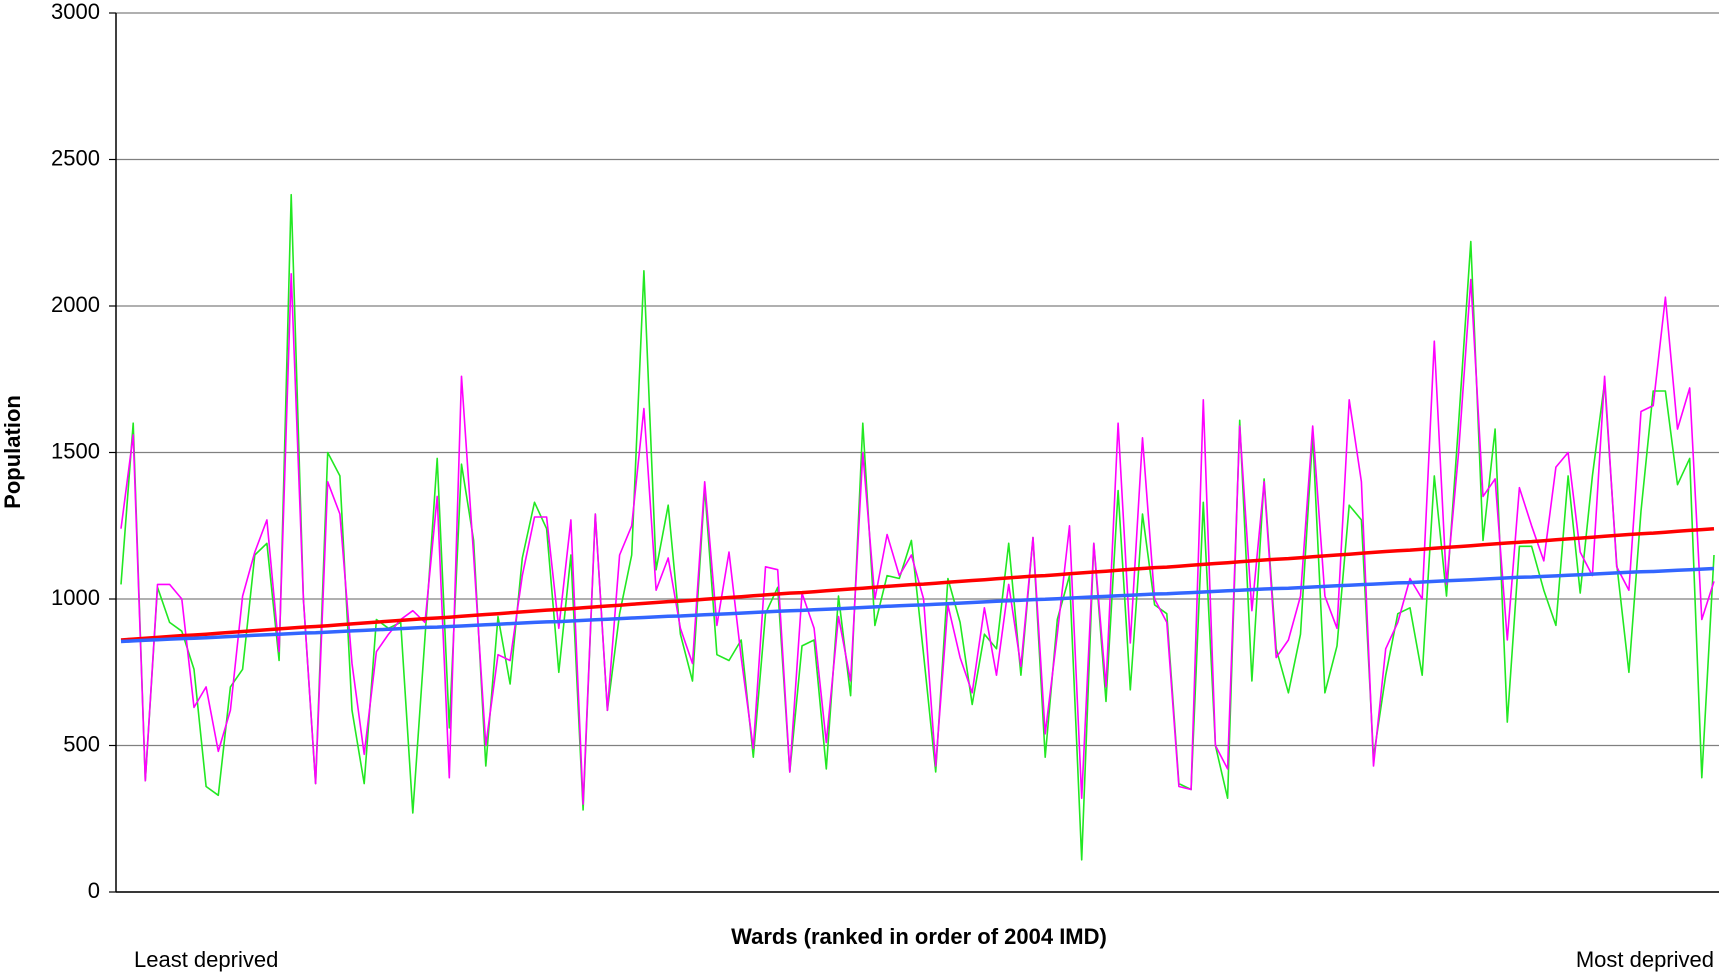 This screenshot has height=977, width=1721. Describe the element at coordinates (75, 450) in the screenshot. I see `y-tick-label: 1500` at that location.